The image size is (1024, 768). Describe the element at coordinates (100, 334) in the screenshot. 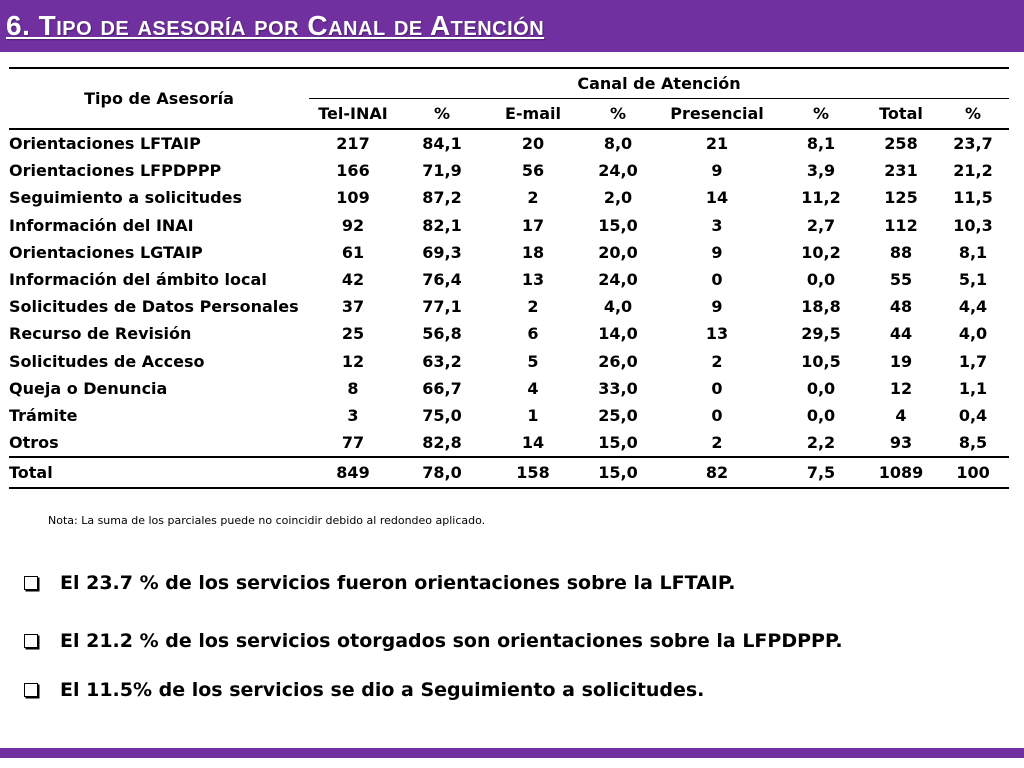

I see `row-label: Recurso de Revisión` at that location.